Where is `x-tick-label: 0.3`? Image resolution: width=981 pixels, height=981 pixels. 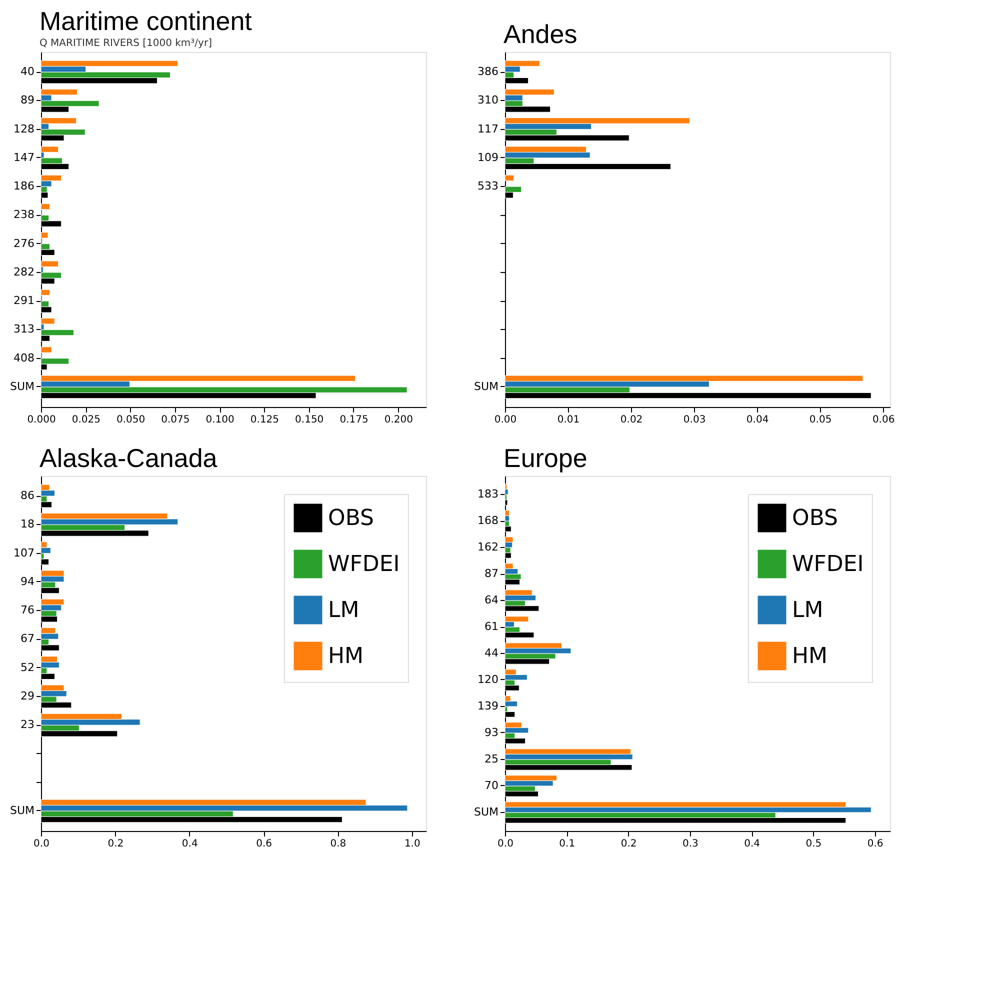 x-tick-label: 0.3 is located at coordinates (690, 844).